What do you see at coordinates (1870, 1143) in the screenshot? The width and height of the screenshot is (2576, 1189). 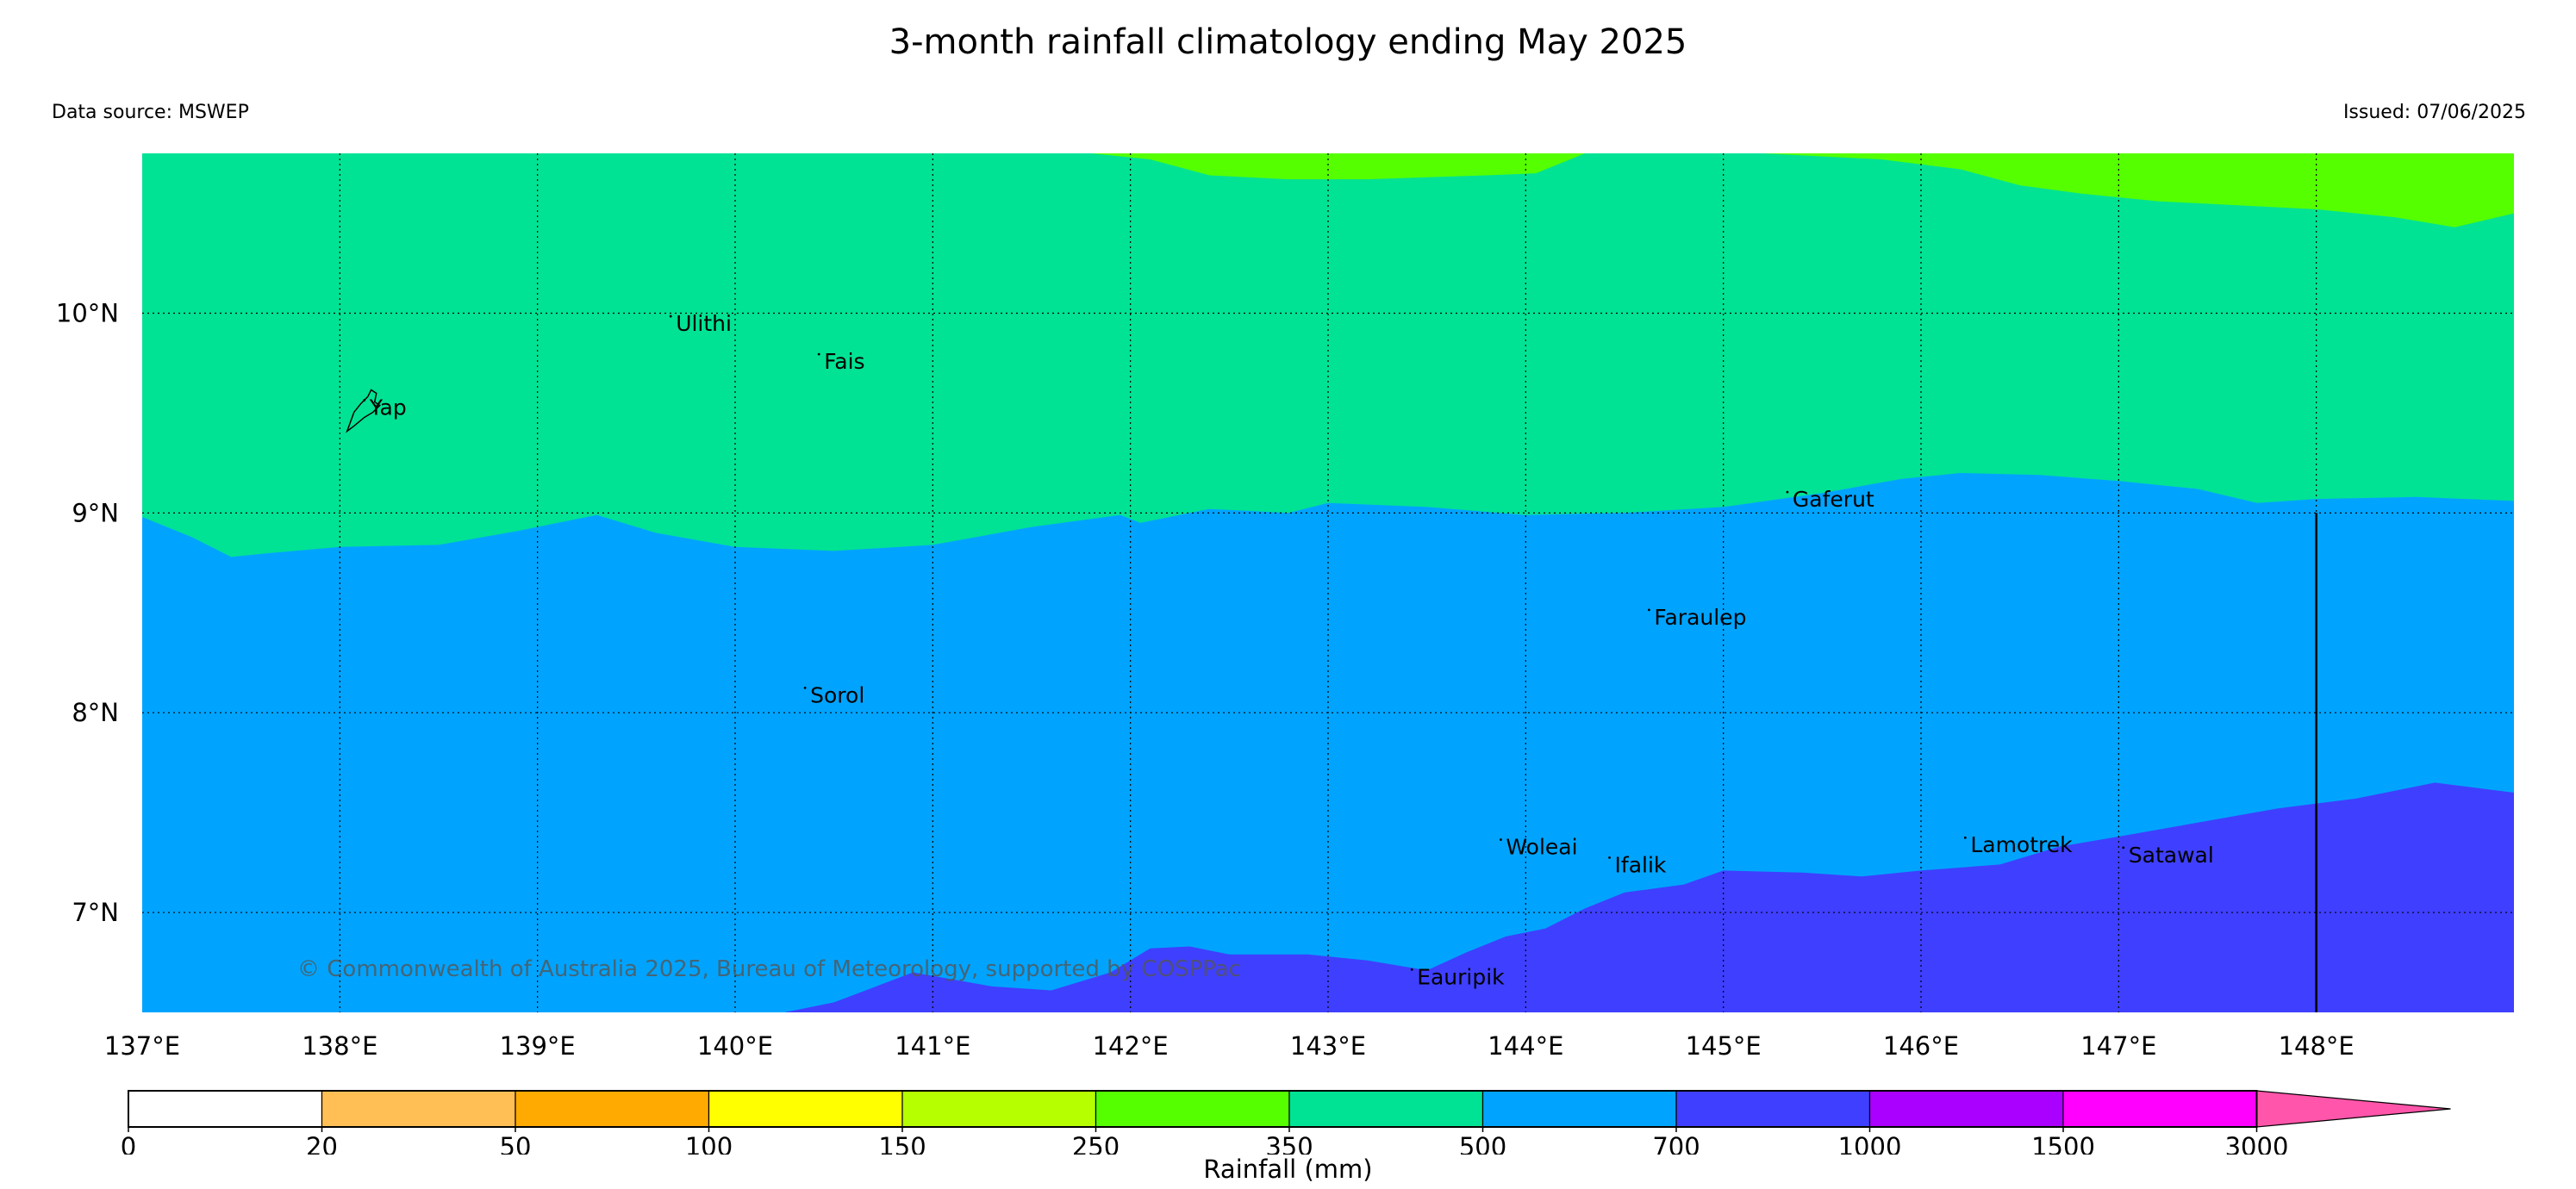 I see `colorbar-tick-label: 1000` at bounding box center [1870, 1143].